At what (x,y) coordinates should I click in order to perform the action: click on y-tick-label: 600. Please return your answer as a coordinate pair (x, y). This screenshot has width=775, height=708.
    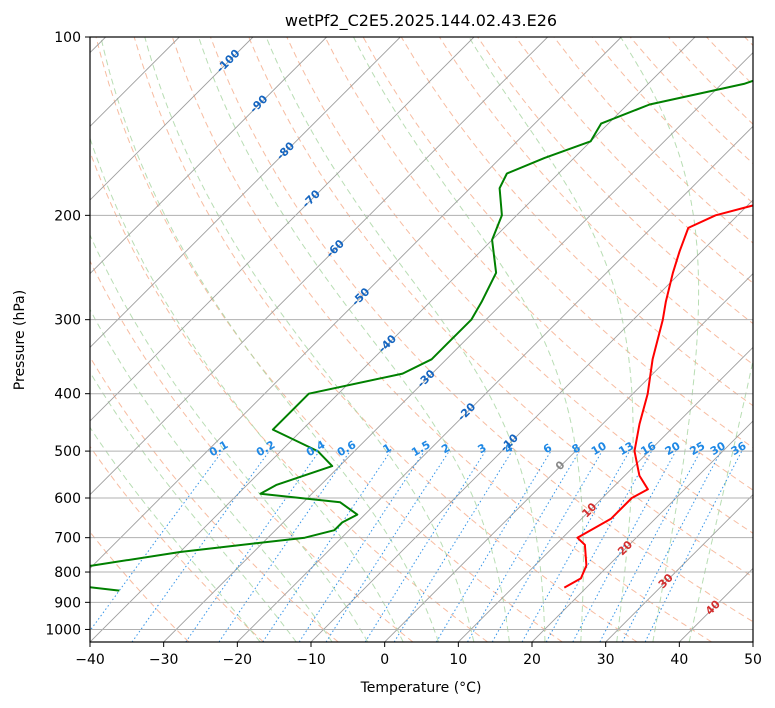
    Looking at the image, I should click on (67, 499).